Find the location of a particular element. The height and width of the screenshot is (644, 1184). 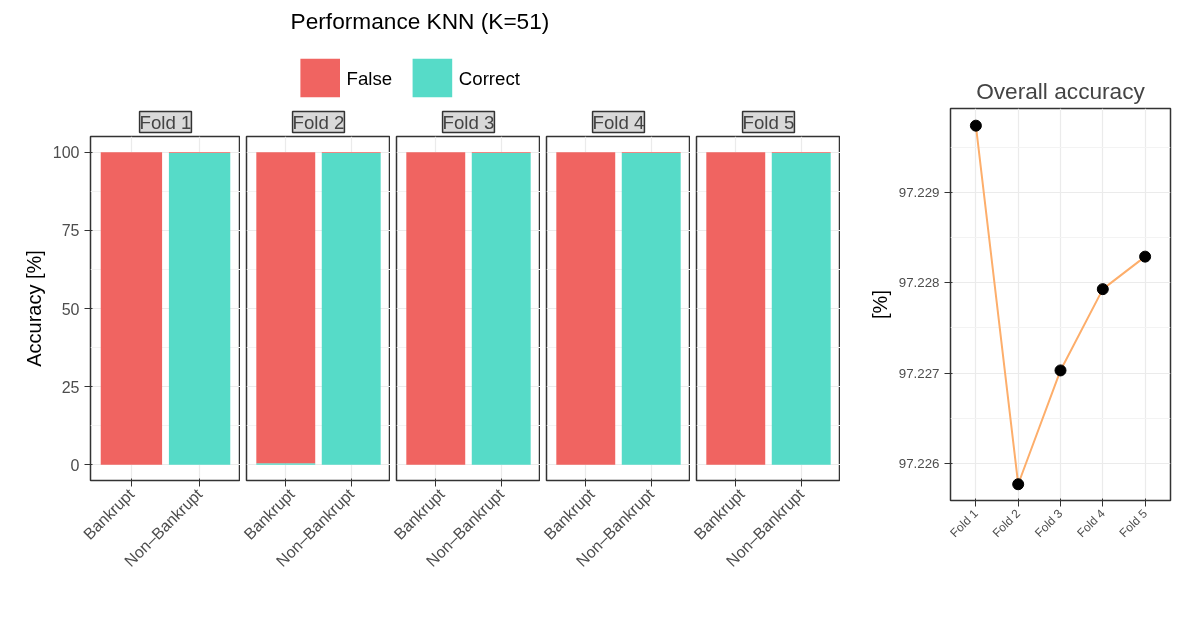

y-tick-label: 97.229 is located at coordinates (919, 192).